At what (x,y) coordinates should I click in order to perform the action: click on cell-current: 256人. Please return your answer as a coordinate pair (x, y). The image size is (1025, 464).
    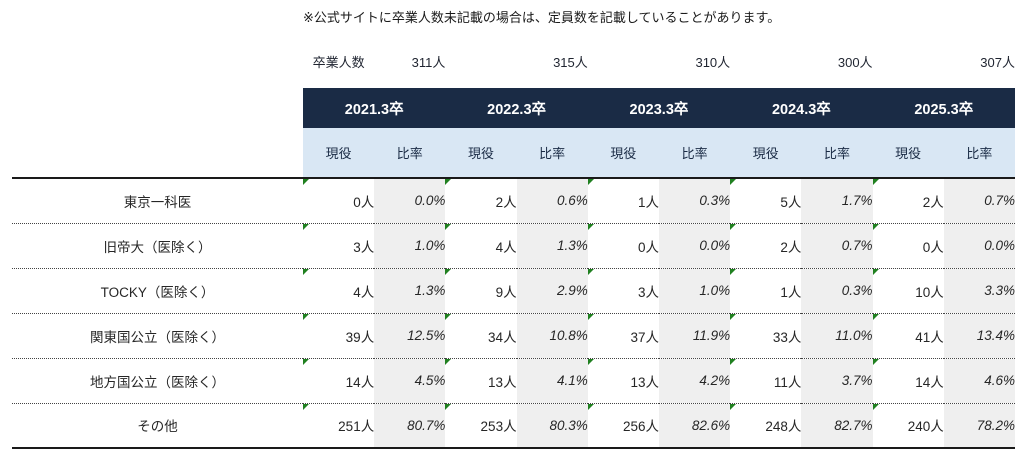
    Looking at the image, I should click on (623, 425).